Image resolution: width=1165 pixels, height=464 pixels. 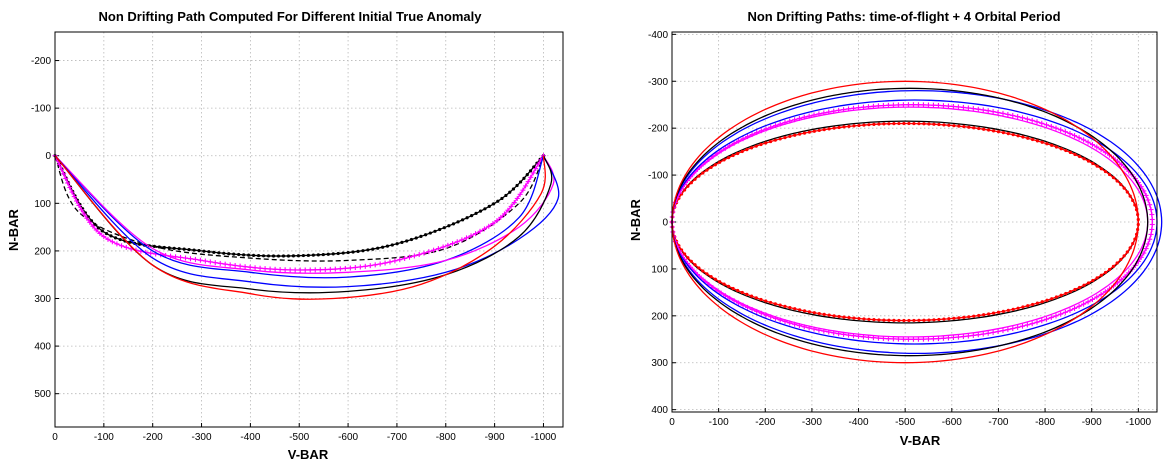 What do you see at coordinates (905, 422) in the screenshot?
I see `chart-right-xtick-label-5: -500` at bounding box center [905, 422].